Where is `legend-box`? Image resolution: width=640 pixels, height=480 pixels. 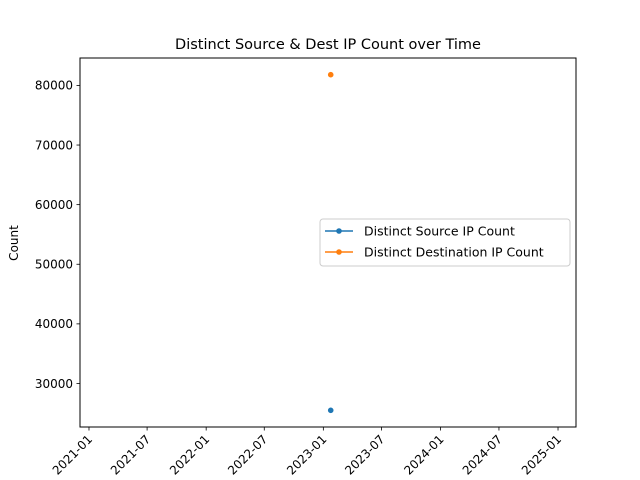 legend-box is located at coordinates (445, 242).